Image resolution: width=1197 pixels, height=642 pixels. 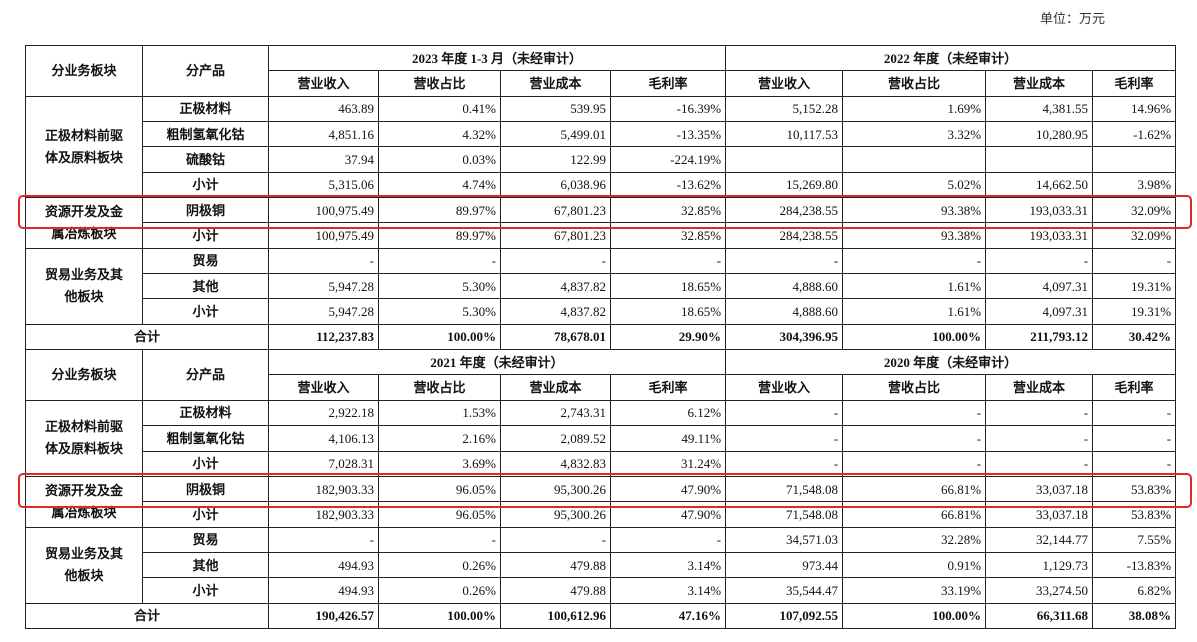 What do you see at coordinates (84, 286) in the screenshot?
I see `segment-cell: 贸易业务及其 他板块` at bounding box center [84, 286].